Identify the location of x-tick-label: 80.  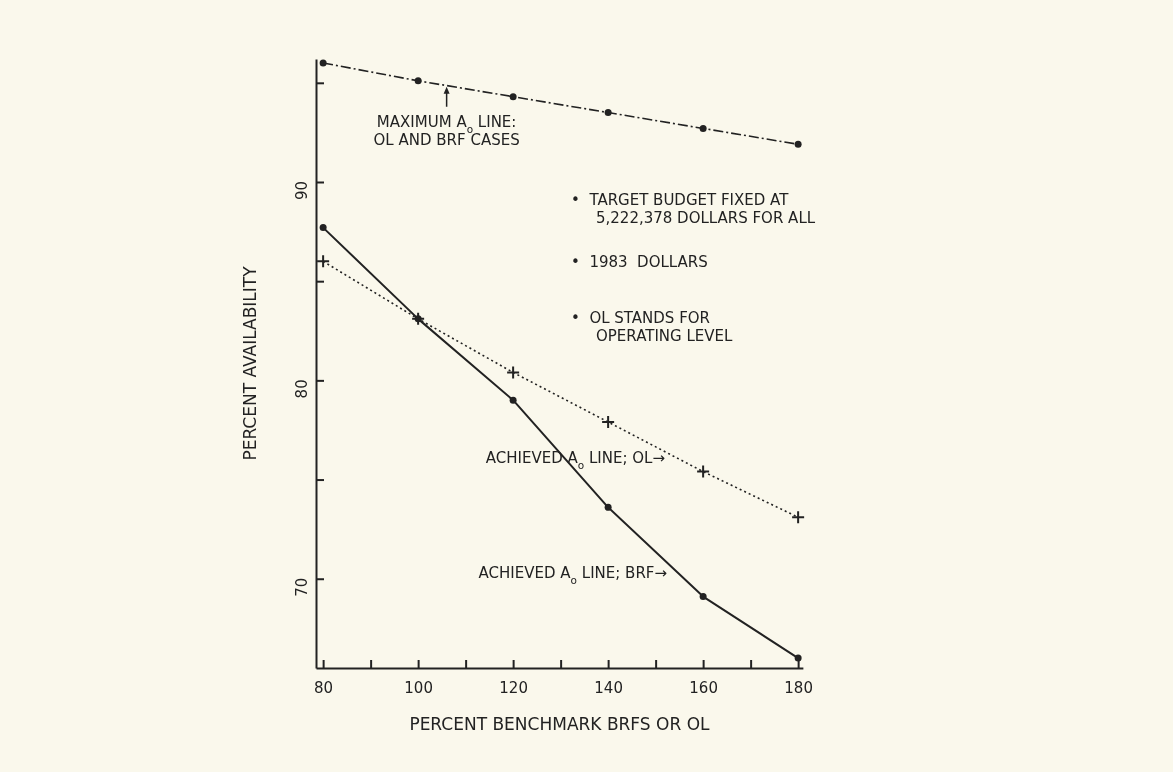
(324, 687).